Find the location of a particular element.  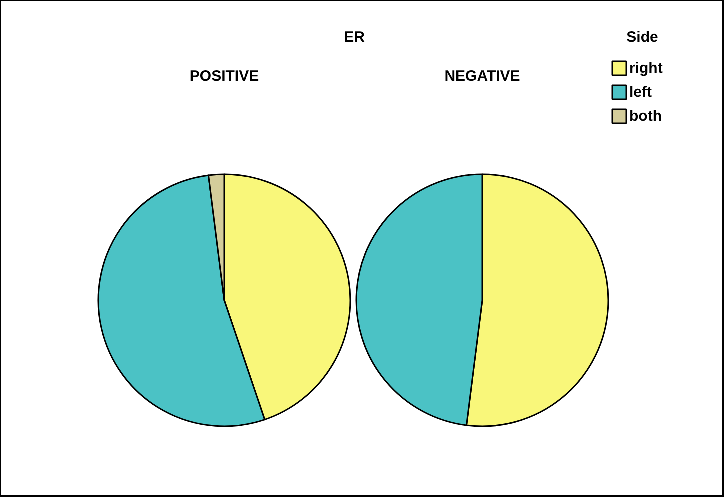

legend-label: both is located at coordinates (646, 116).